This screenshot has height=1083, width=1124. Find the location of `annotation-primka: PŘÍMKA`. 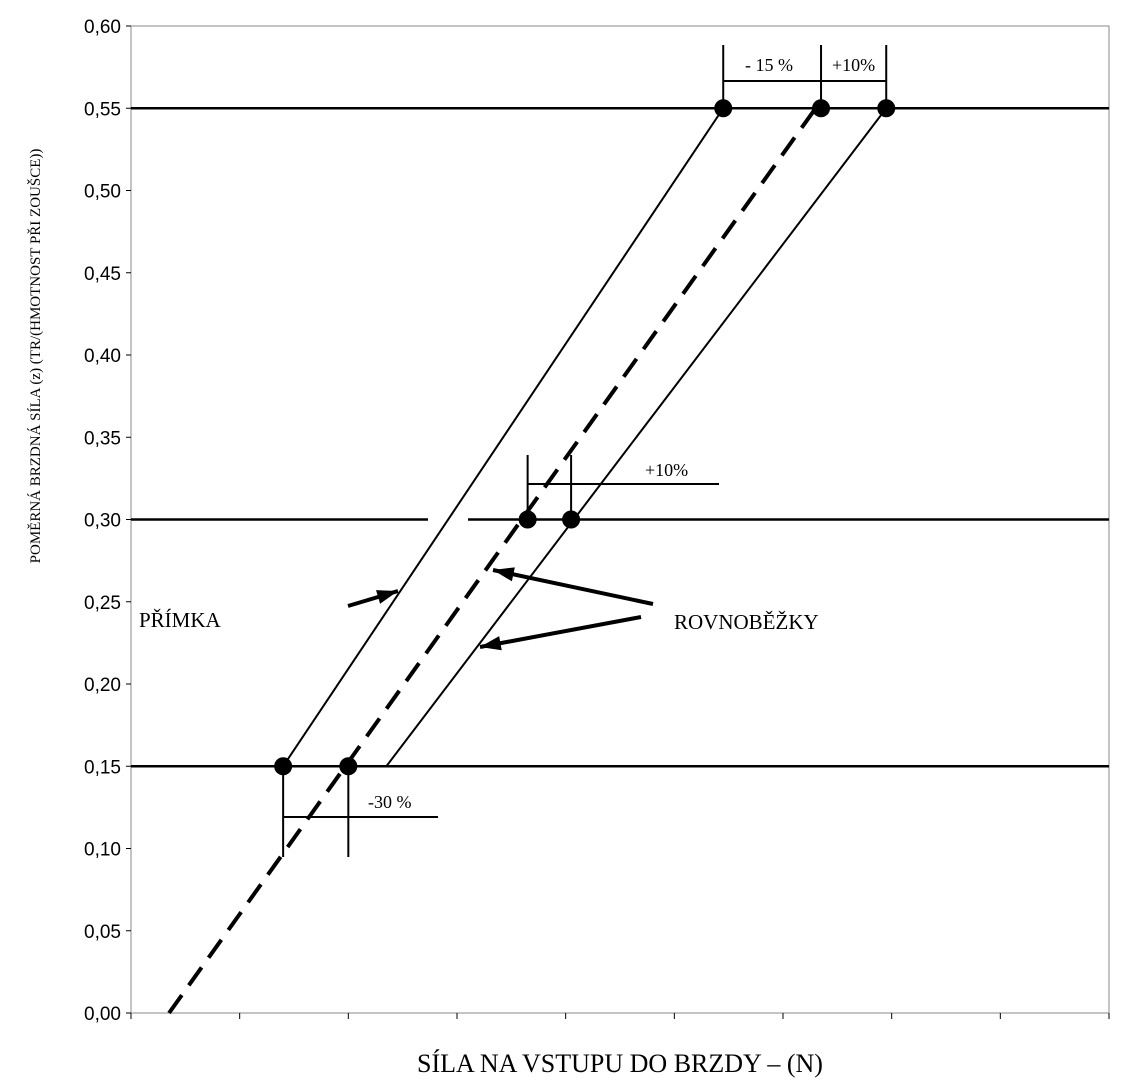

annotation-primka: PŘÍMKA is located at coordinates (180, 620).